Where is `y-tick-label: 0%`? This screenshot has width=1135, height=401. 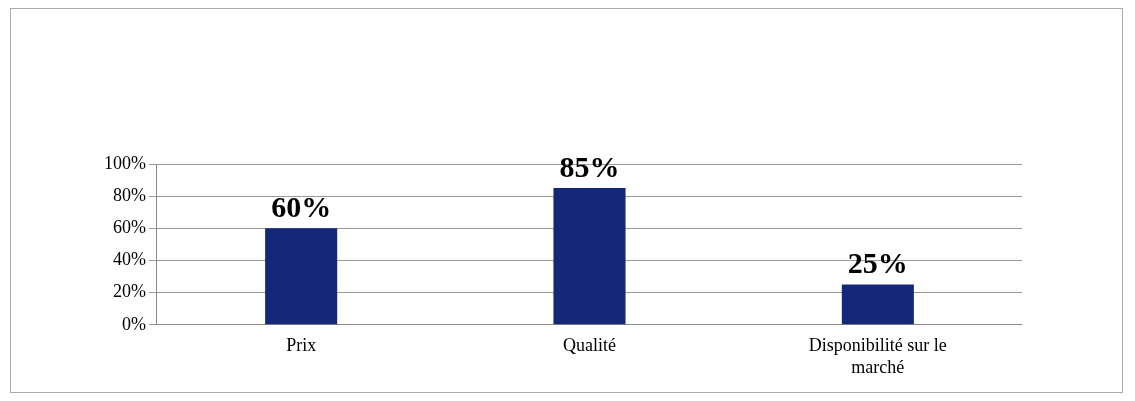
y-tick-label: 0% is located at coordinates (133, 323).